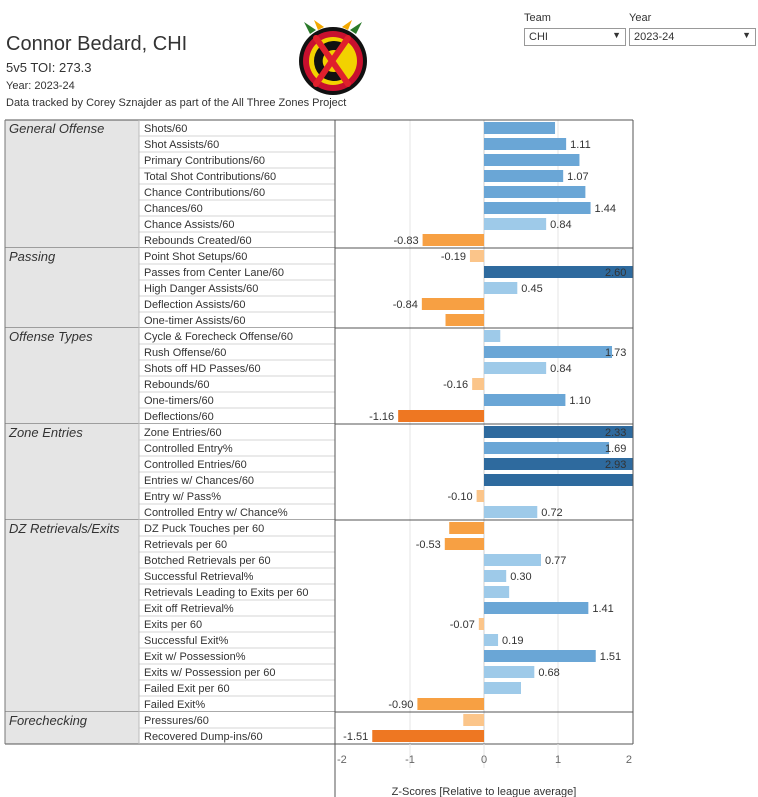 Image resolution: width=758 pixels, height=797 pixels. What do you see at coordinates (64, 528) in the screenshot?
I see `group-label: DZ Retrievals/Exits` at bounding box center [64, 528].